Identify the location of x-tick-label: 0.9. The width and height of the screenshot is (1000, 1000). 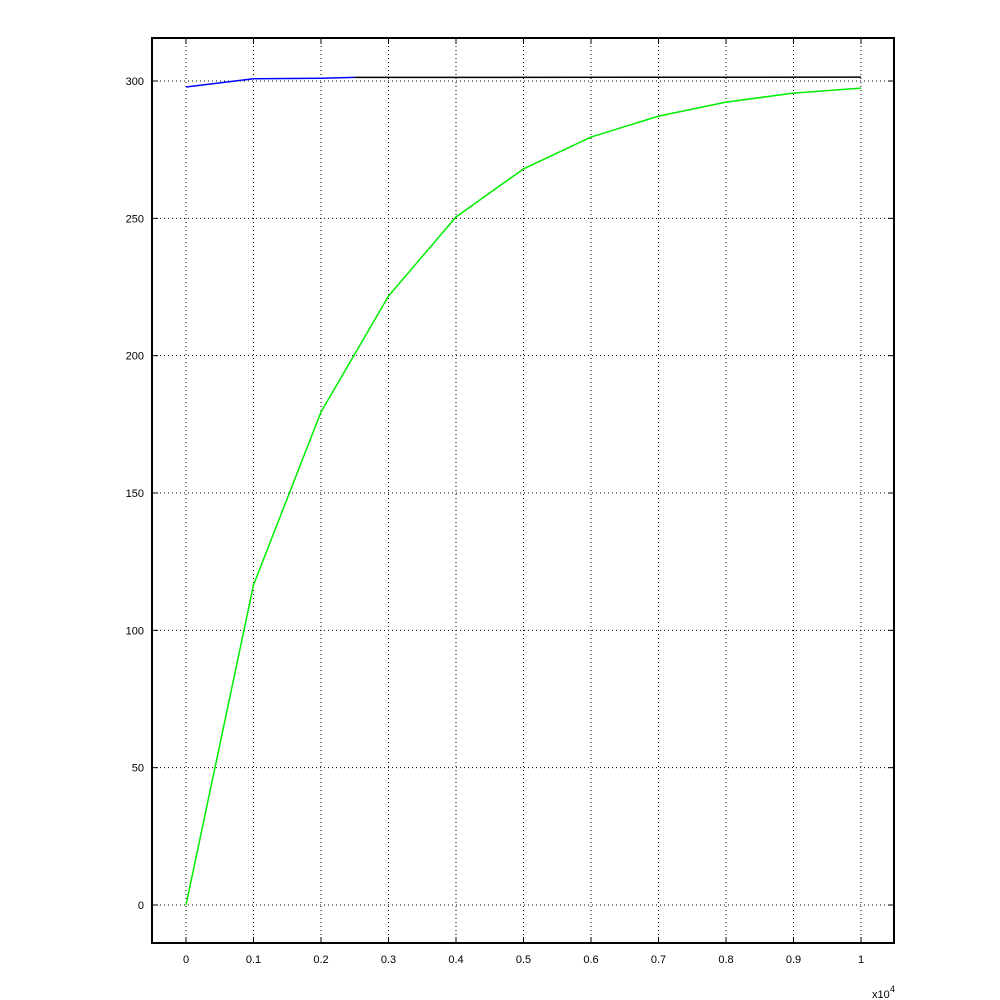
(793, 960).